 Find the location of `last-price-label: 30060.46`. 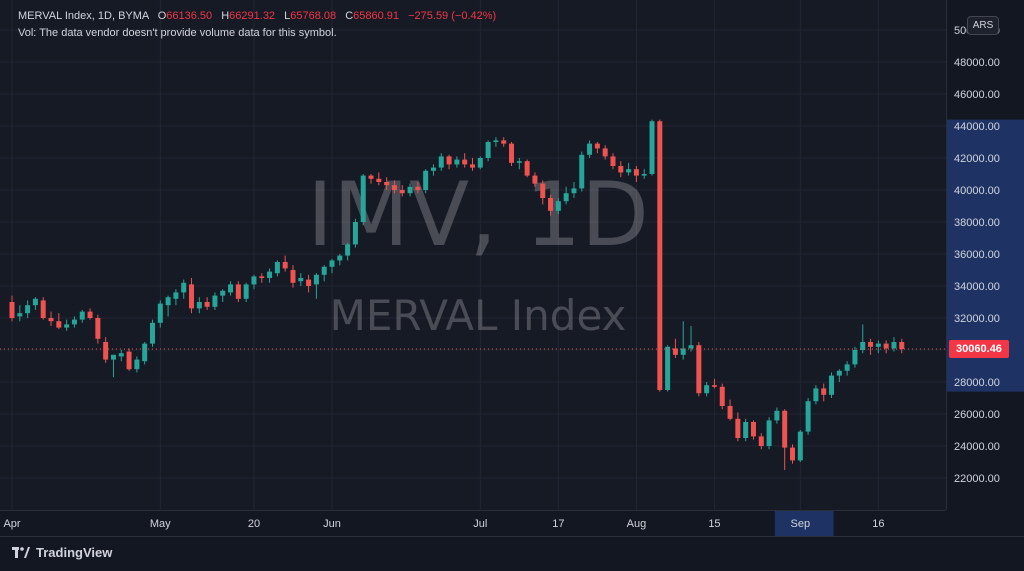

last-price-label: 30060.46 is located at coordinates (979, 349).